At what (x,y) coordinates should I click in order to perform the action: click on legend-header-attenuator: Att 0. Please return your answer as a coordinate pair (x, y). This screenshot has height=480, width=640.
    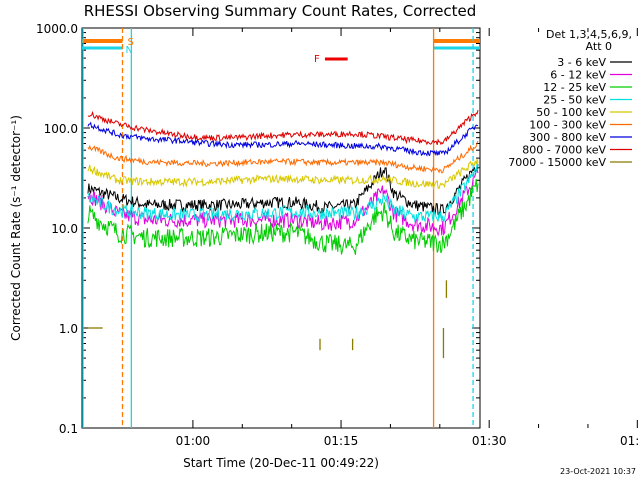
    Looking at the image, I should click on (599, 46).